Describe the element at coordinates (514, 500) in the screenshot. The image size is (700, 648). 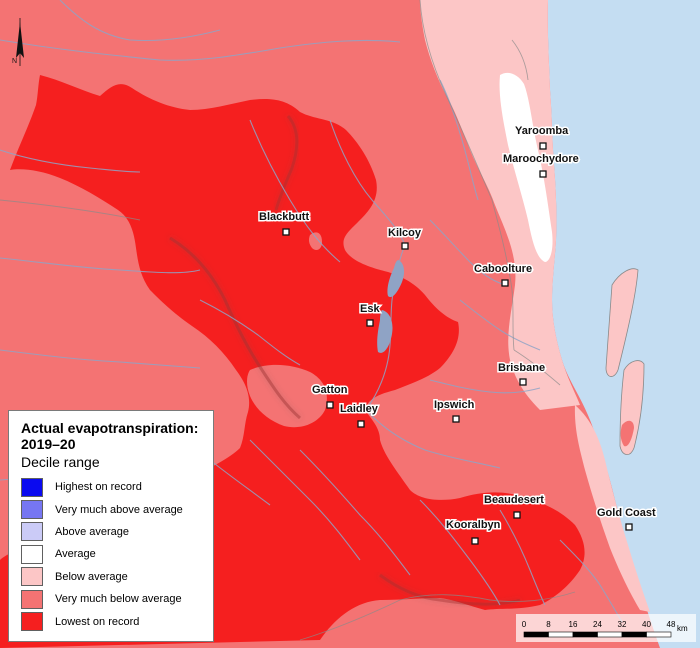
I see `town-label: Beaudesert` at that location.